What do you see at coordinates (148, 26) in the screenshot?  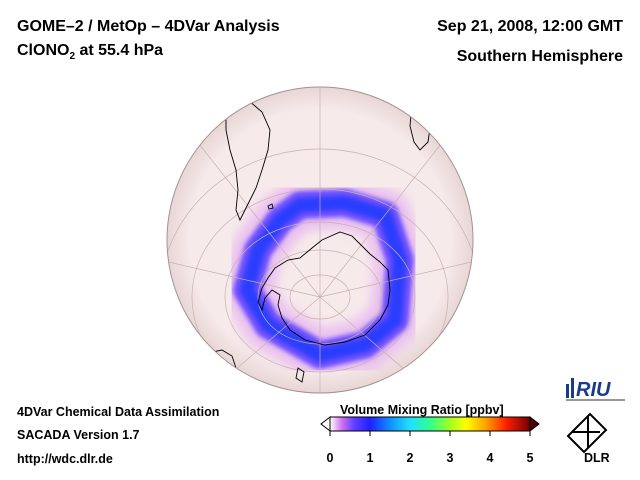 I see `title-line1: GOME–2 / MetOp – 4DVar Analysis` at bounding box center [148, 26].